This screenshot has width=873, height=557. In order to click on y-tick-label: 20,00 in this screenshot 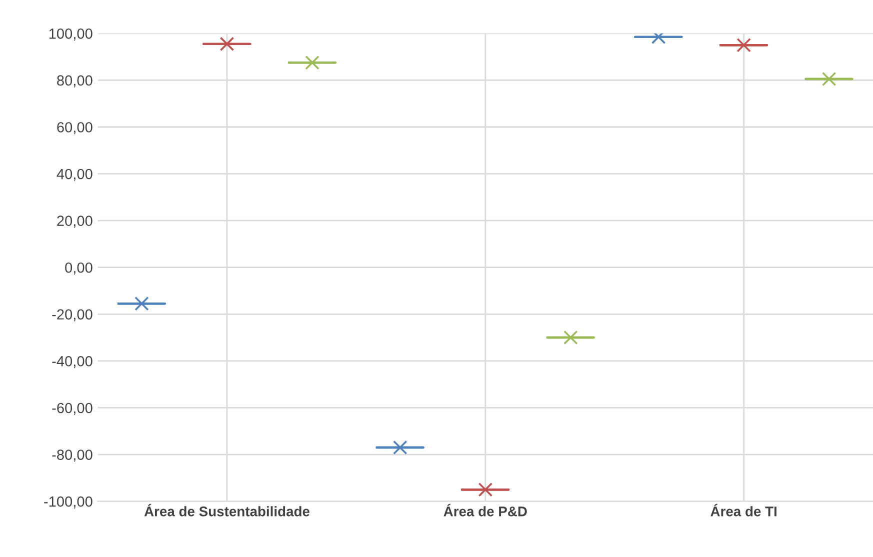, I will do `click(74, 222)`.